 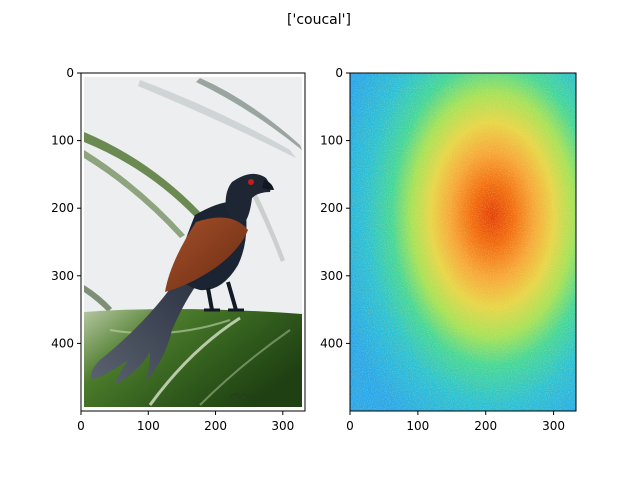 What do you see at coordinates (148, 426) in the screenshot?
I see `photo-x-tick-label: 100` at bounding box center [148, 426].